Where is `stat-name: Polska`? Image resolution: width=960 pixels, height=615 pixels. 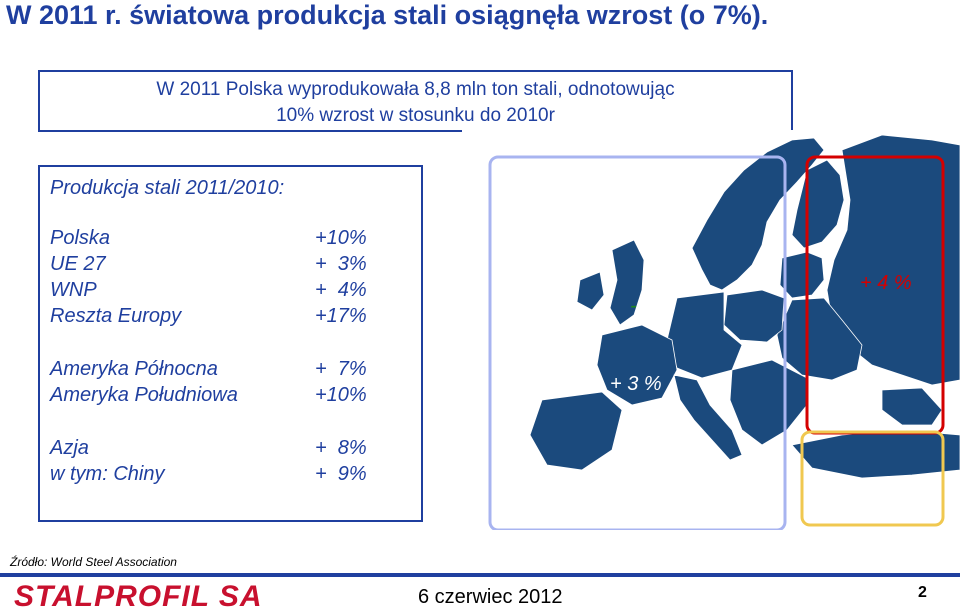 stat-name: Polska is located at coordinates (80, 238).